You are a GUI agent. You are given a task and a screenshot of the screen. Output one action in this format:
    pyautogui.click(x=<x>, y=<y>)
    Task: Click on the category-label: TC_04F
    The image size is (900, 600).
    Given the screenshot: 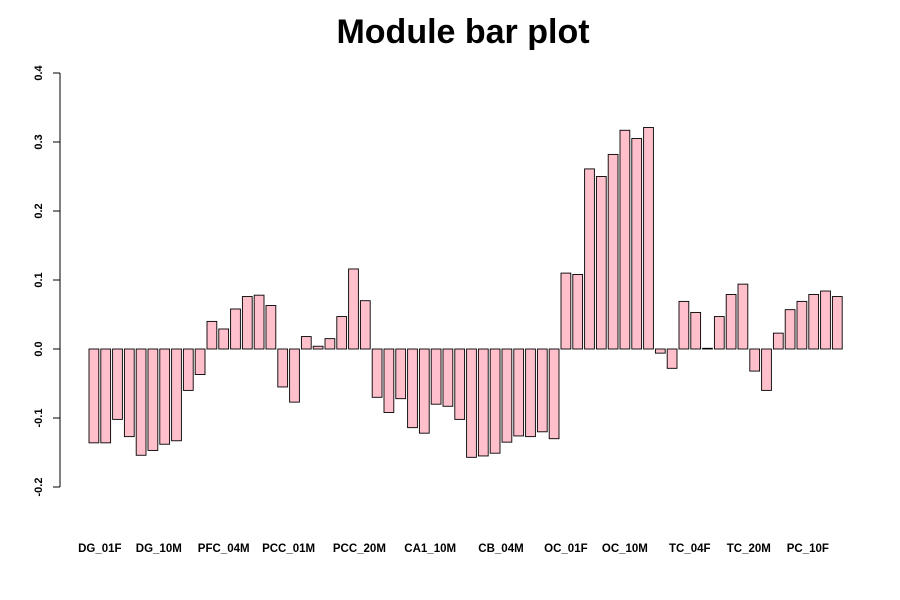 What is the action you would take?
    pyautogui.click(x=690, y=549)
    